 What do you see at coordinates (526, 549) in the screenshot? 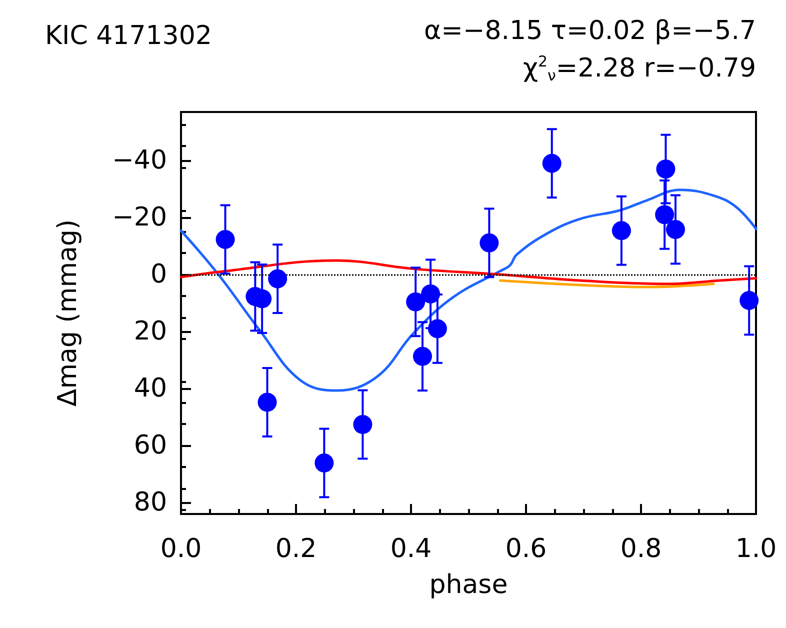
I see `x-tick-label: 0.6` at bounding box center [526, 549].